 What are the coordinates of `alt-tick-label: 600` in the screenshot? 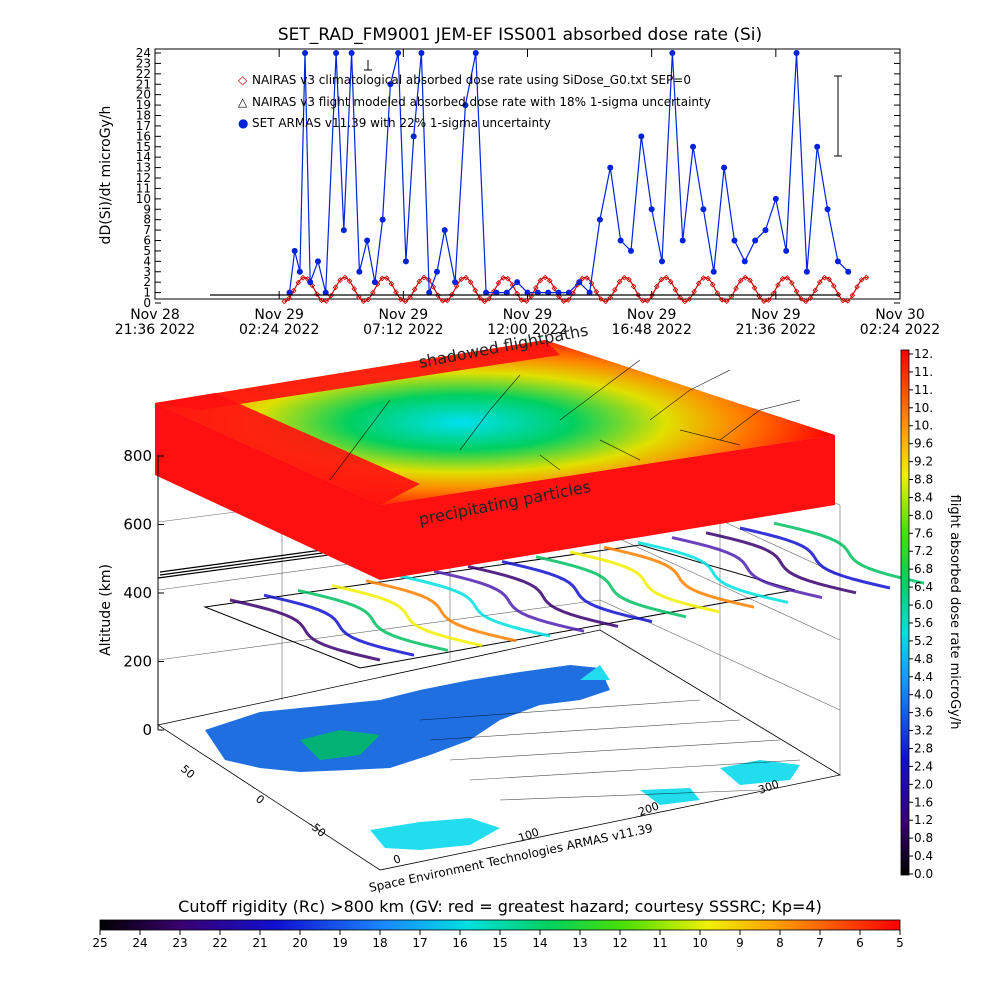 It's located at (137, 525).